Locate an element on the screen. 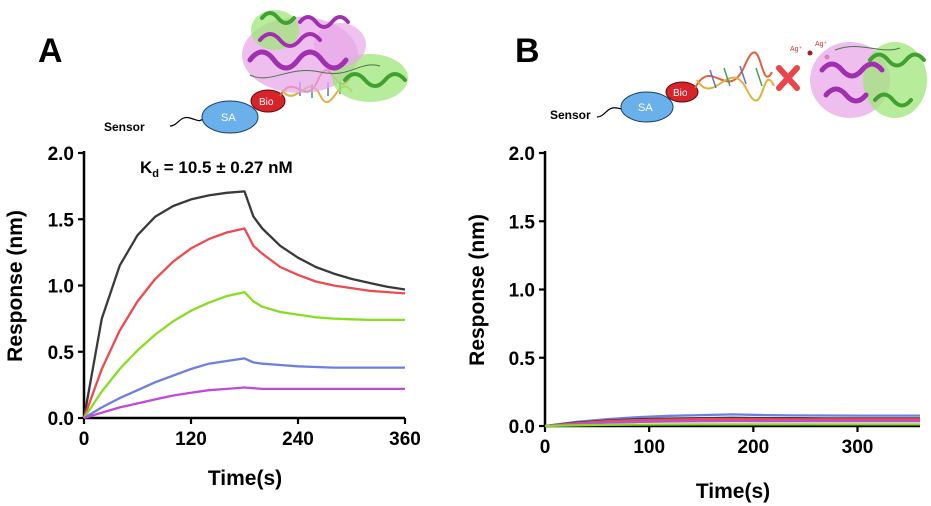 The width and height of the screenshot is (931, 506). panel-a-y-tick-label: 1.5 is located at coordinates (61, 220).